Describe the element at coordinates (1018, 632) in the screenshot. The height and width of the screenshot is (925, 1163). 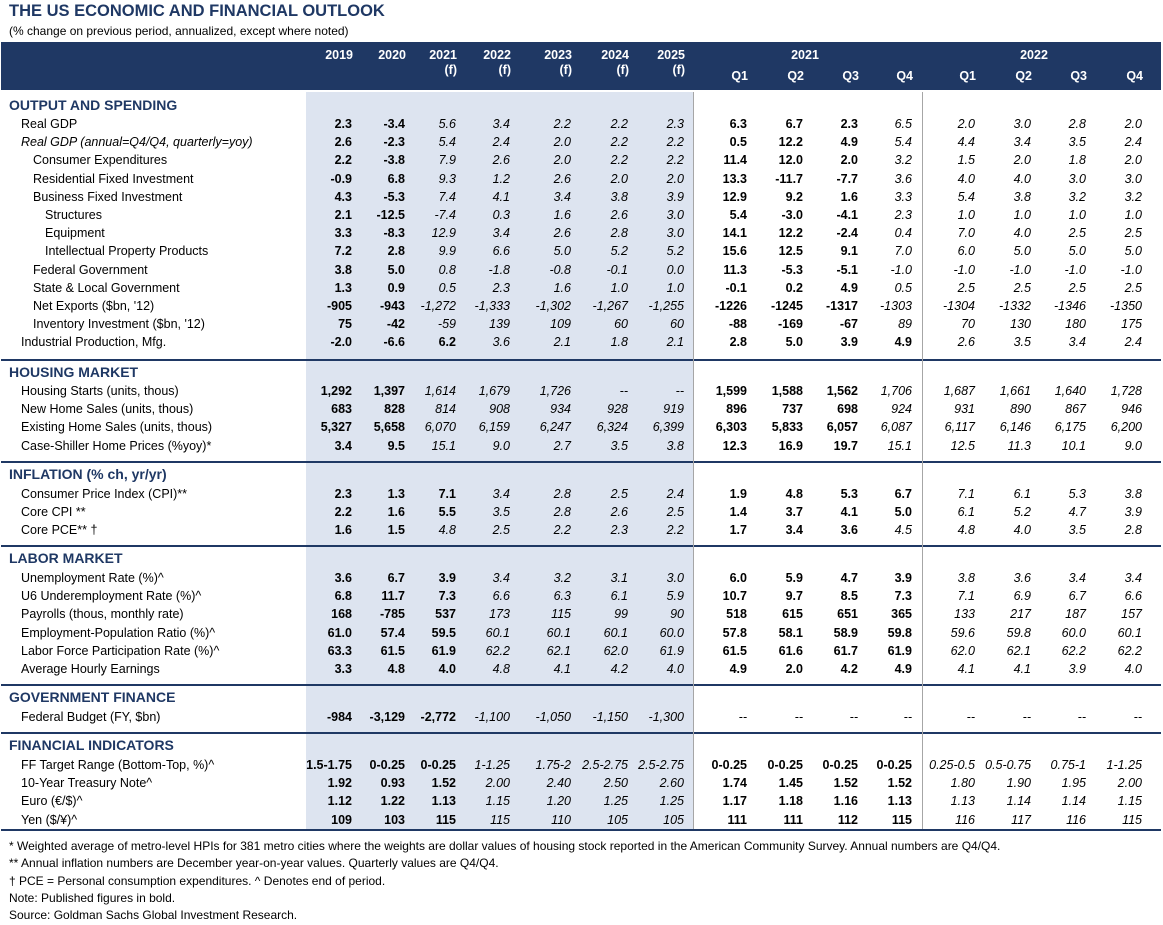
I see `table-cell: 59.8` at that location.